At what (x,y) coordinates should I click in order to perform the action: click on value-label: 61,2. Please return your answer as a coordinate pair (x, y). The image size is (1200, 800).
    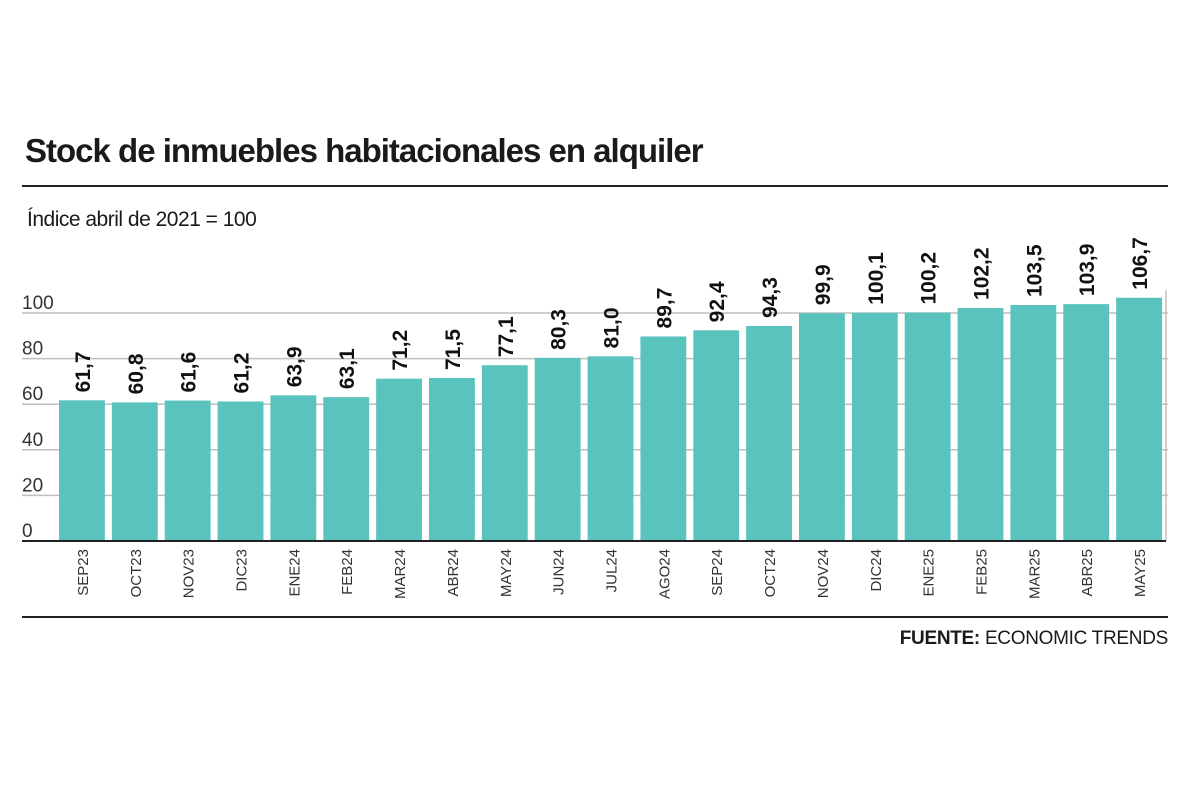
    Looking at the image, I should click on (242, 373).